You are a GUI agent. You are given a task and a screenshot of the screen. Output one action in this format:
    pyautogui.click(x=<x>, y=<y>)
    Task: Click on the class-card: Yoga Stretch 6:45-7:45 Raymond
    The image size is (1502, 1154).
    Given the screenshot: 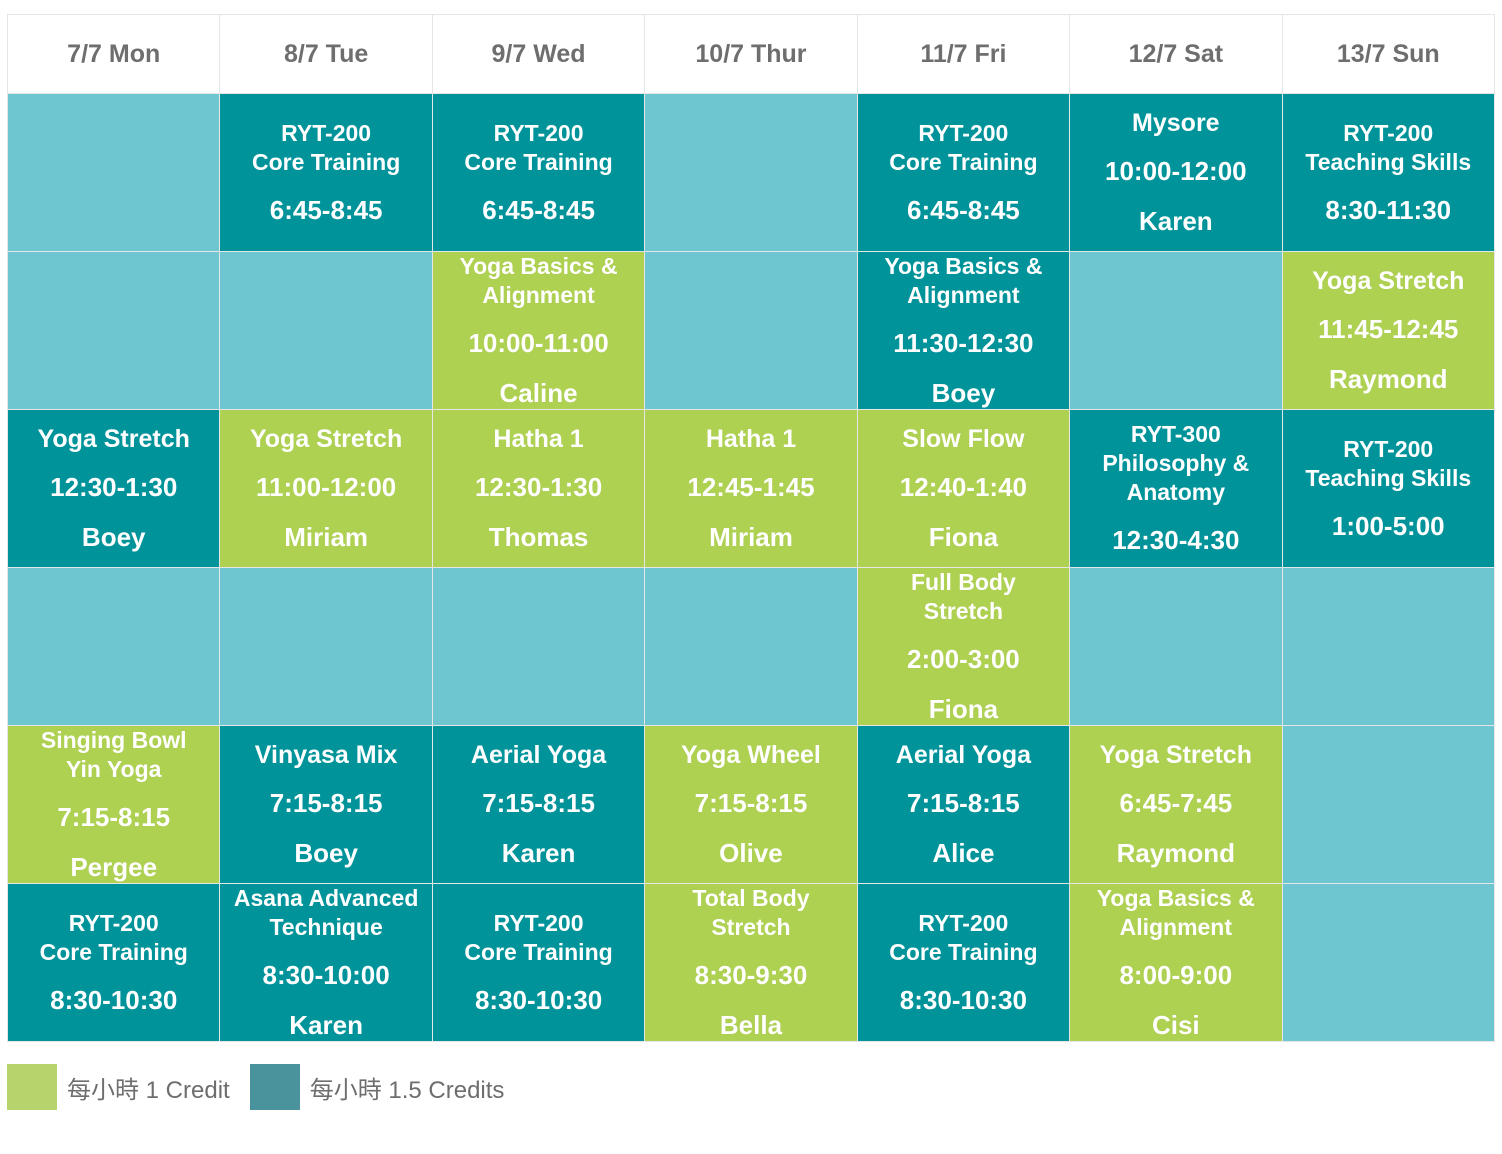 What is the action you would take?
    pyautogui.click(x=1175, y=804)
    